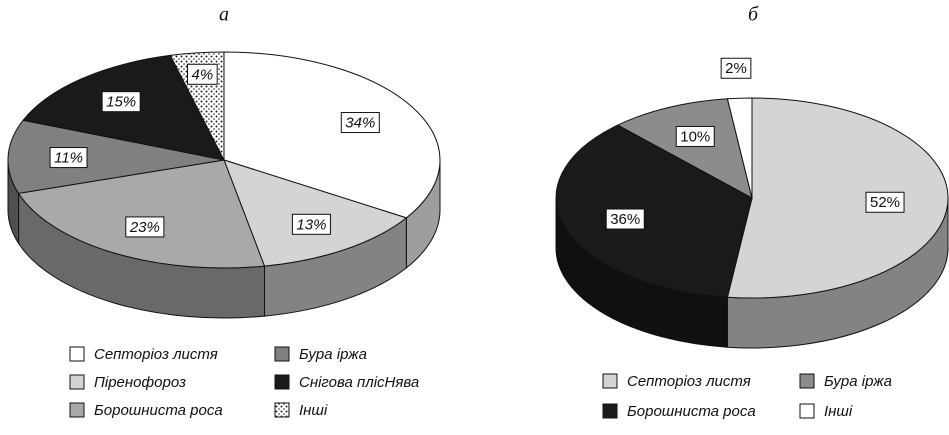 The image size is (949, 435). Describe the element at coordinates (359, 382) in the screenshot. I see `legend-label: Снігова плісНява` at that location.